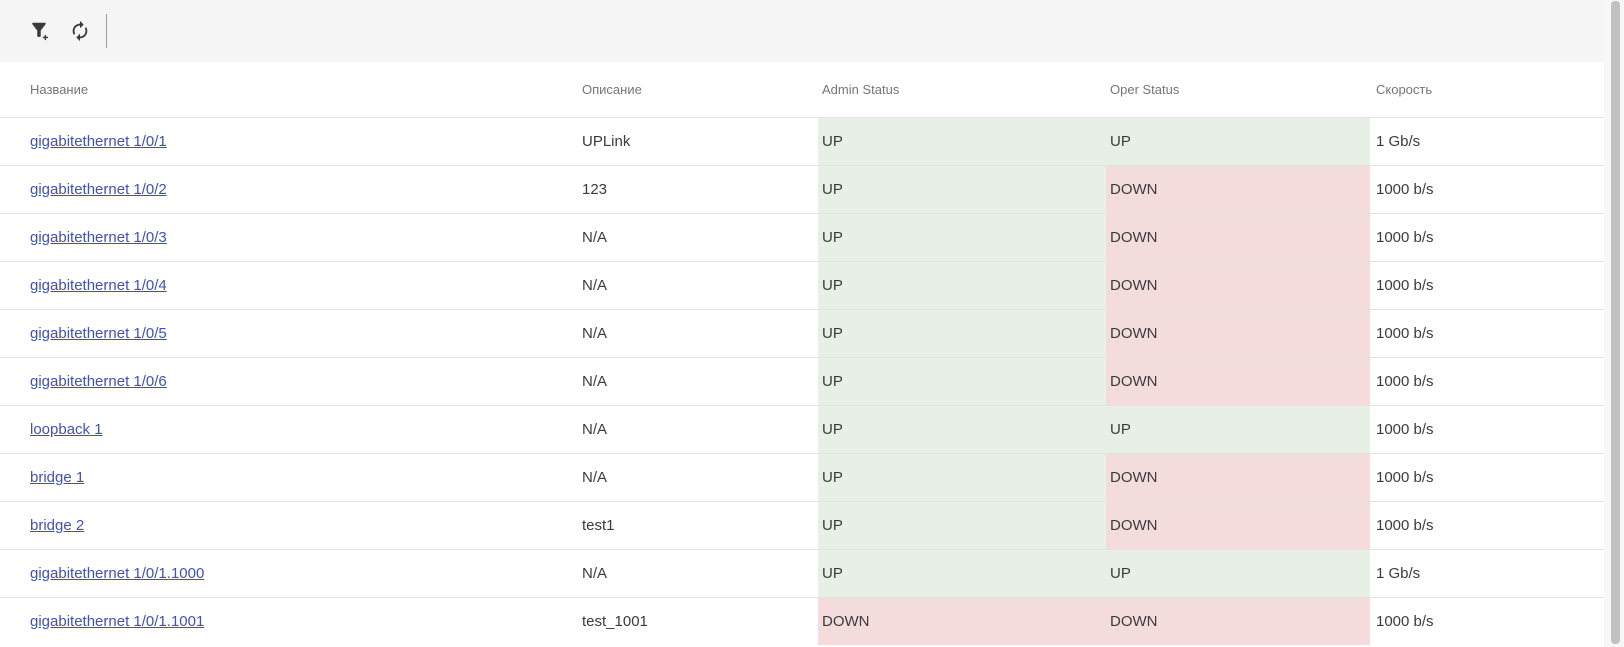 Image resolution: width=1624 pixels, height=647 pixels. I want to click on name-cell: gigabitethernet 1/0/3, so click(285, 236).